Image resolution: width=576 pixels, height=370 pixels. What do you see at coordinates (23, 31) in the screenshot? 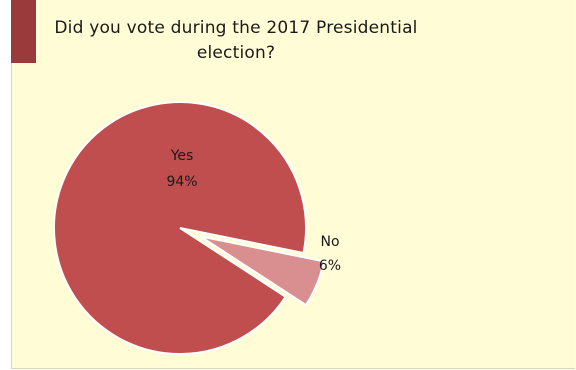
I see `title-accent-block` at bounding box center [23, 31].